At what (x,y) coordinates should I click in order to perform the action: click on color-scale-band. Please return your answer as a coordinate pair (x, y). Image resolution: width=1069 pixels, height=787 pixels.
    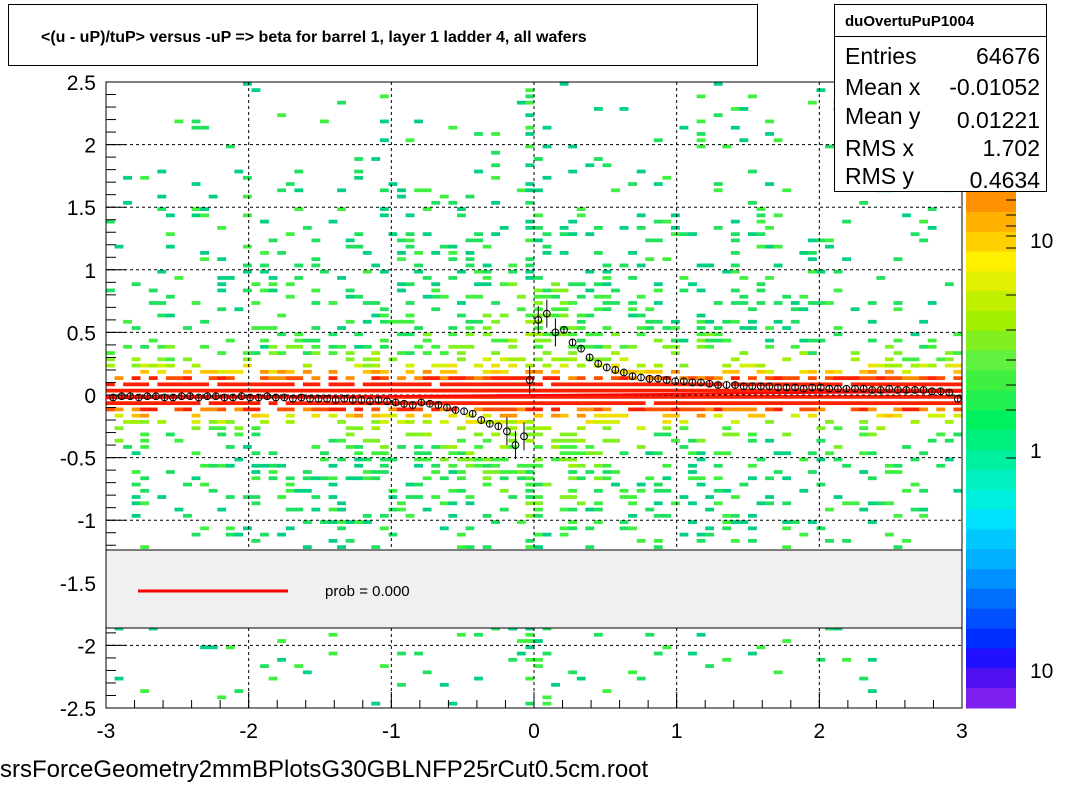
    Looking at the image, I should click on (991, 341).